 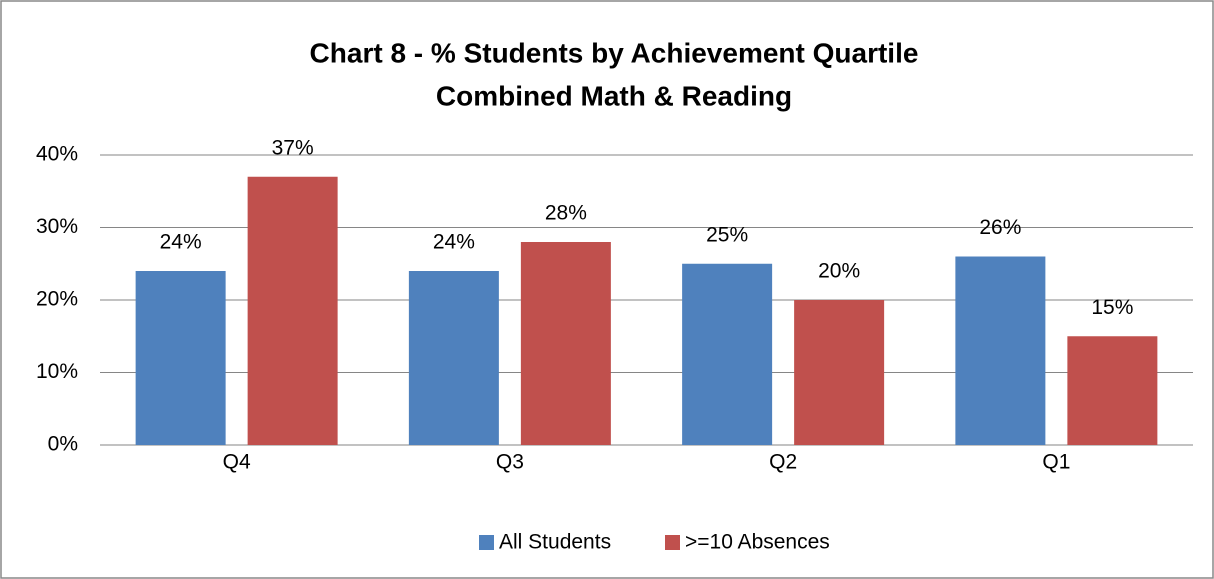 What do you see at coordinates (1056, 462) in the screenshot?
I see `x-tick-label: Q1` at bounding box center [1056, 462].